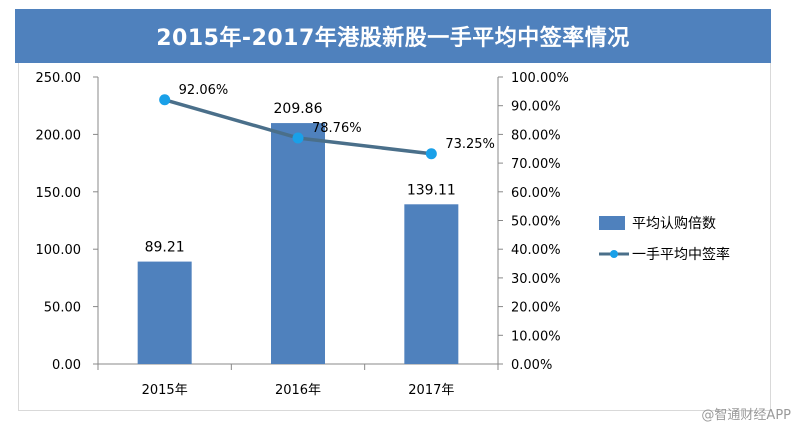 The height and width of the screenshot is (429, 799). I want to click on y-right-tick-label: 60.00%, so click(536, 193).